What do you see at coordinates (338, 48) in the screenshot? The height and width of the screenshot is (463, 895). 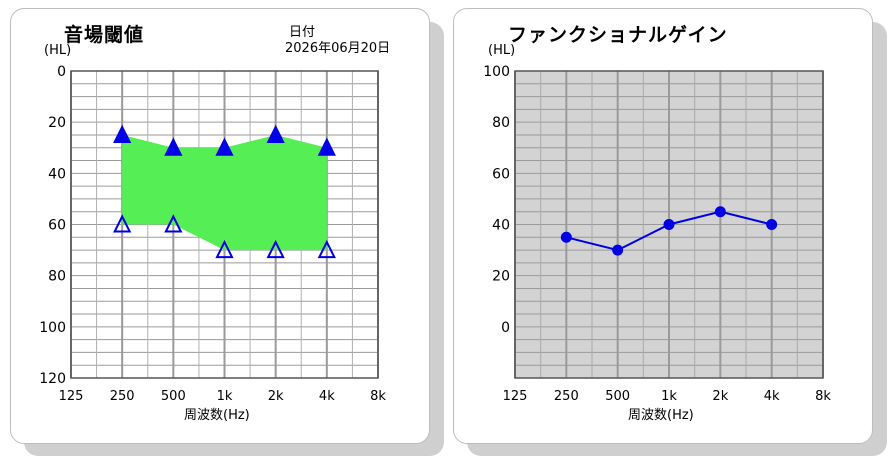 I see `date-value: 2026年06月20日` at bounding box center [338, 48].